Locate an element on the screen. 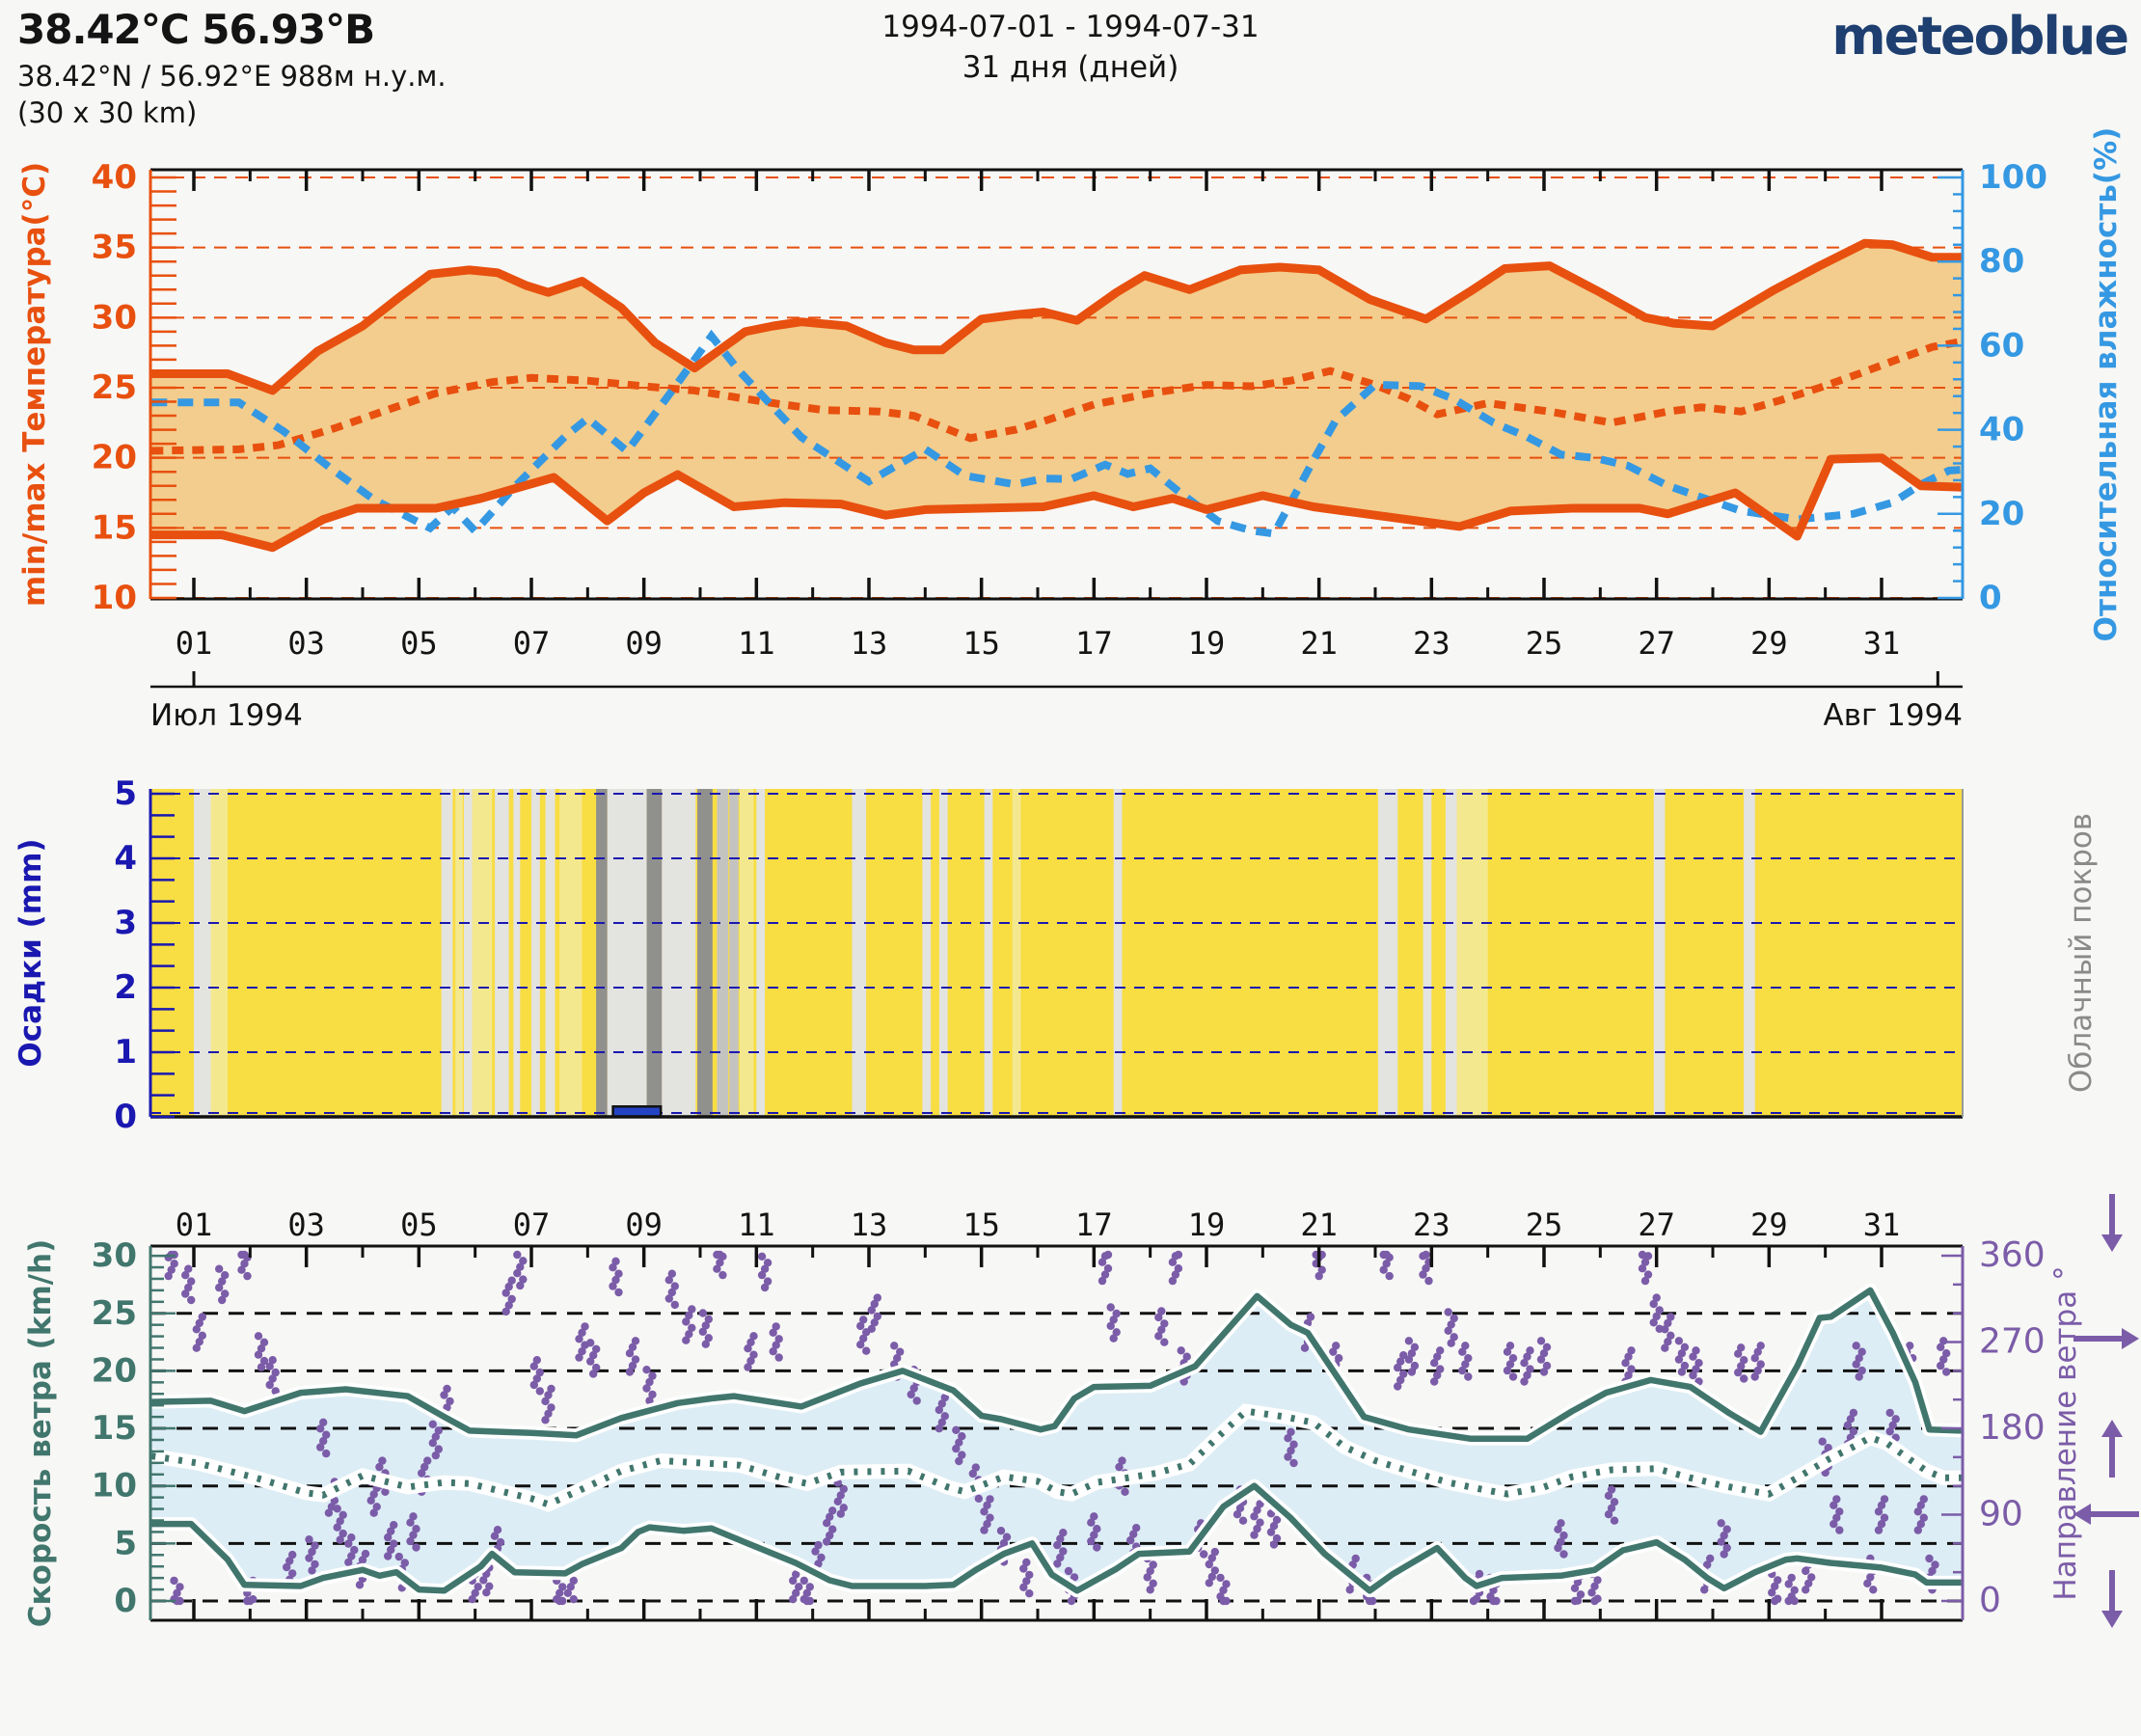 The width and height of the screenshot is (2141, 1736). wind-tick-label: 5 is located at coordinates (126, 1543).